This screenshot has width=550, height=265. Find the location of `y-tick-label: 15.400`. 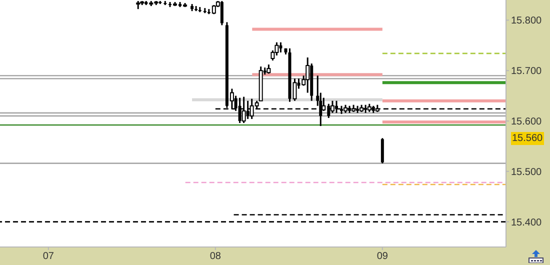

y-tick-label: 15.400 is located at coordinates (526, 222).